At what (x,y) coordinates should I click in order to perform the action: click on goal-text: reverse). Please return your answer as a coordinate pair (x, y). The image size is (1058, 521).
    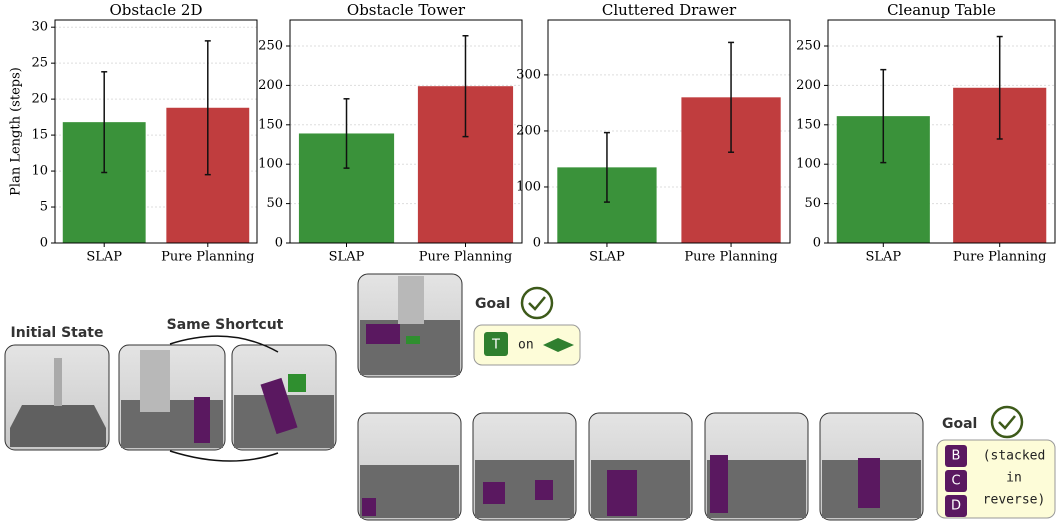
    Looking at the image, I should click on (1014, 500).